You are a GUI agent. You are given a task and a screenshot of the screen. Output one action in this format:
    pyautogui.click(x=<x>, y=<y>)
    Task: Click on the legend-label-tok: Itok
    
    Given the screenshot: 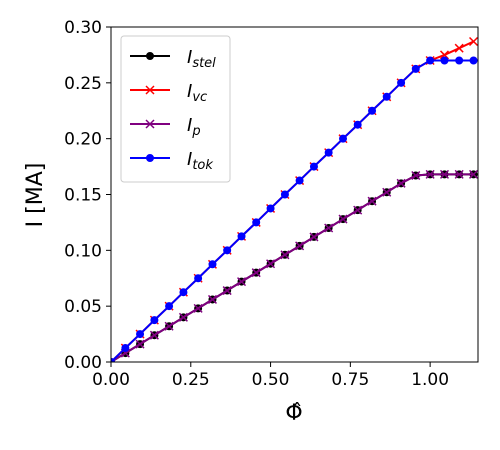 What is the action you would take?
    pyautogui.click(x=200, y=161)
    